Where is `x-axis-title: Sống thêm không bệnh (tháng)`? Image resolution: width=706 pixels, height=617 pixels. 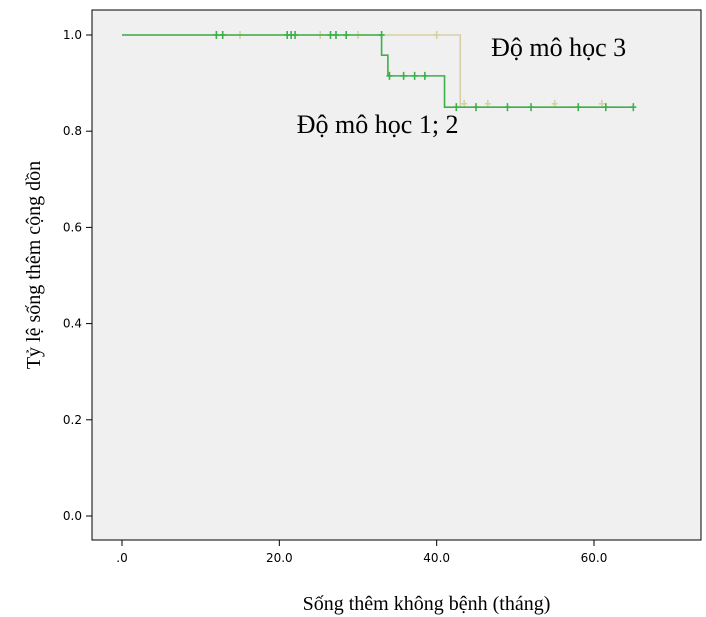
x-axis-title: Sống thêm không bệnh (tháng) is located at coordinates (427, 604).